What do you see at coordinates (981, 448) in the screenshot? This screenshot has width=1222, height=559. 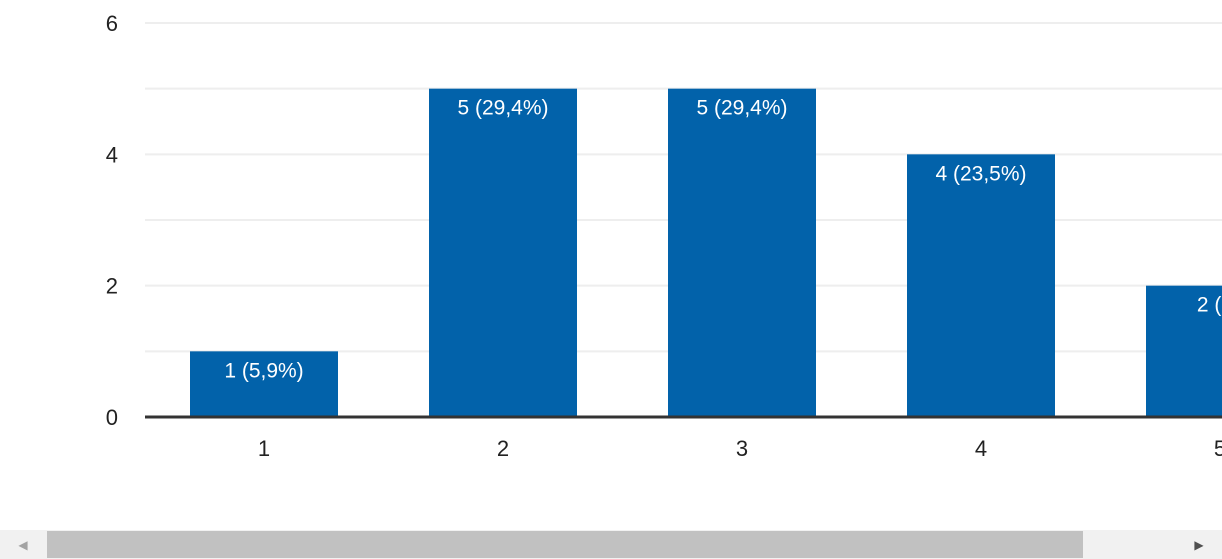 I see `x-tick-label: 4` at bounding box center [981, 448].